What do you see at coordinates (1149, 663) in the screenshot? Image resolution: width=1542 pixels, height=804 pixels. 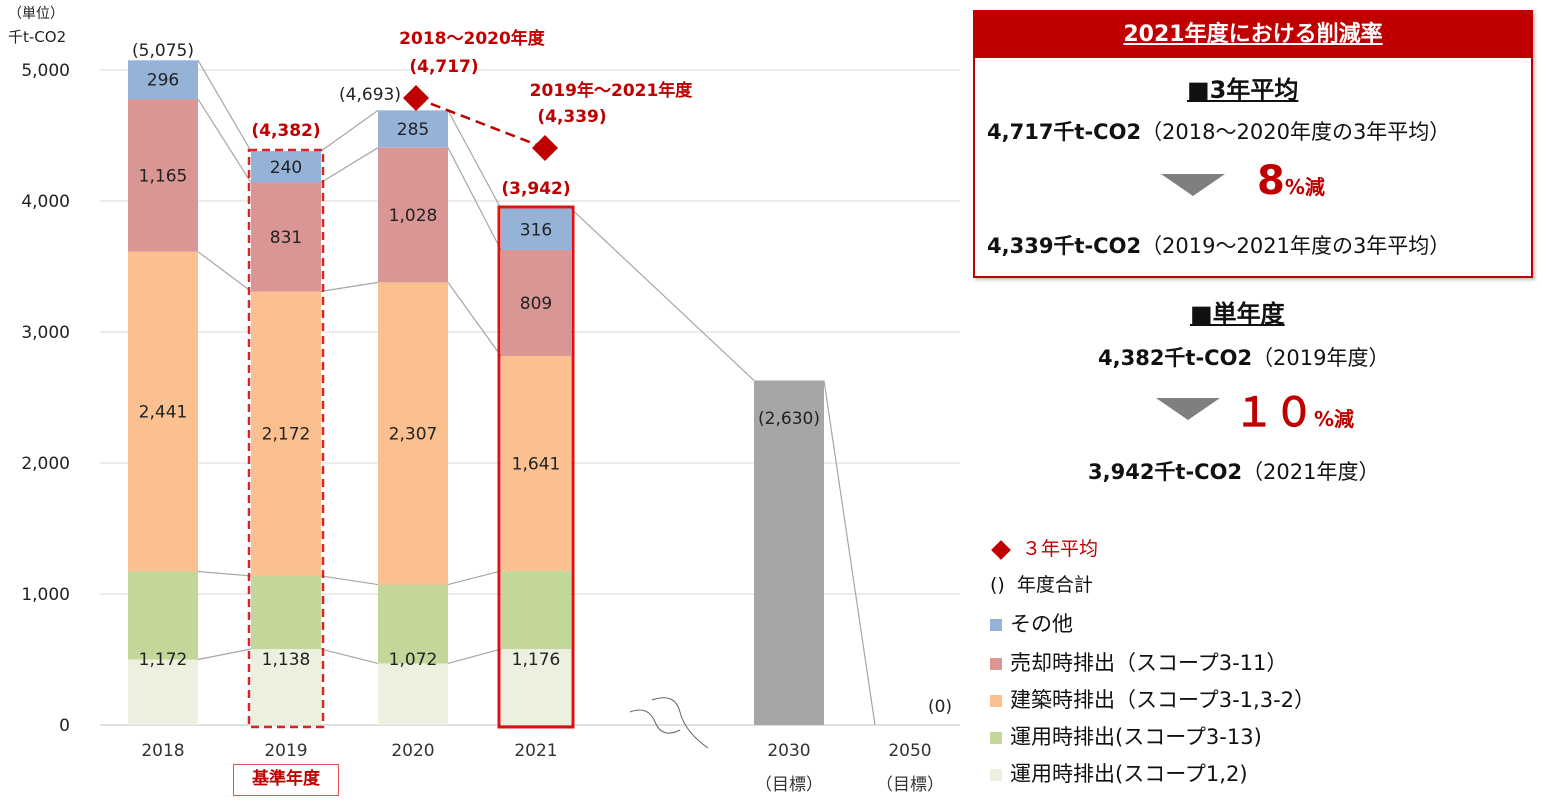 I see `legend-label: 売却時排出（スコープ3-11）` at bounding box center [1149, 663].